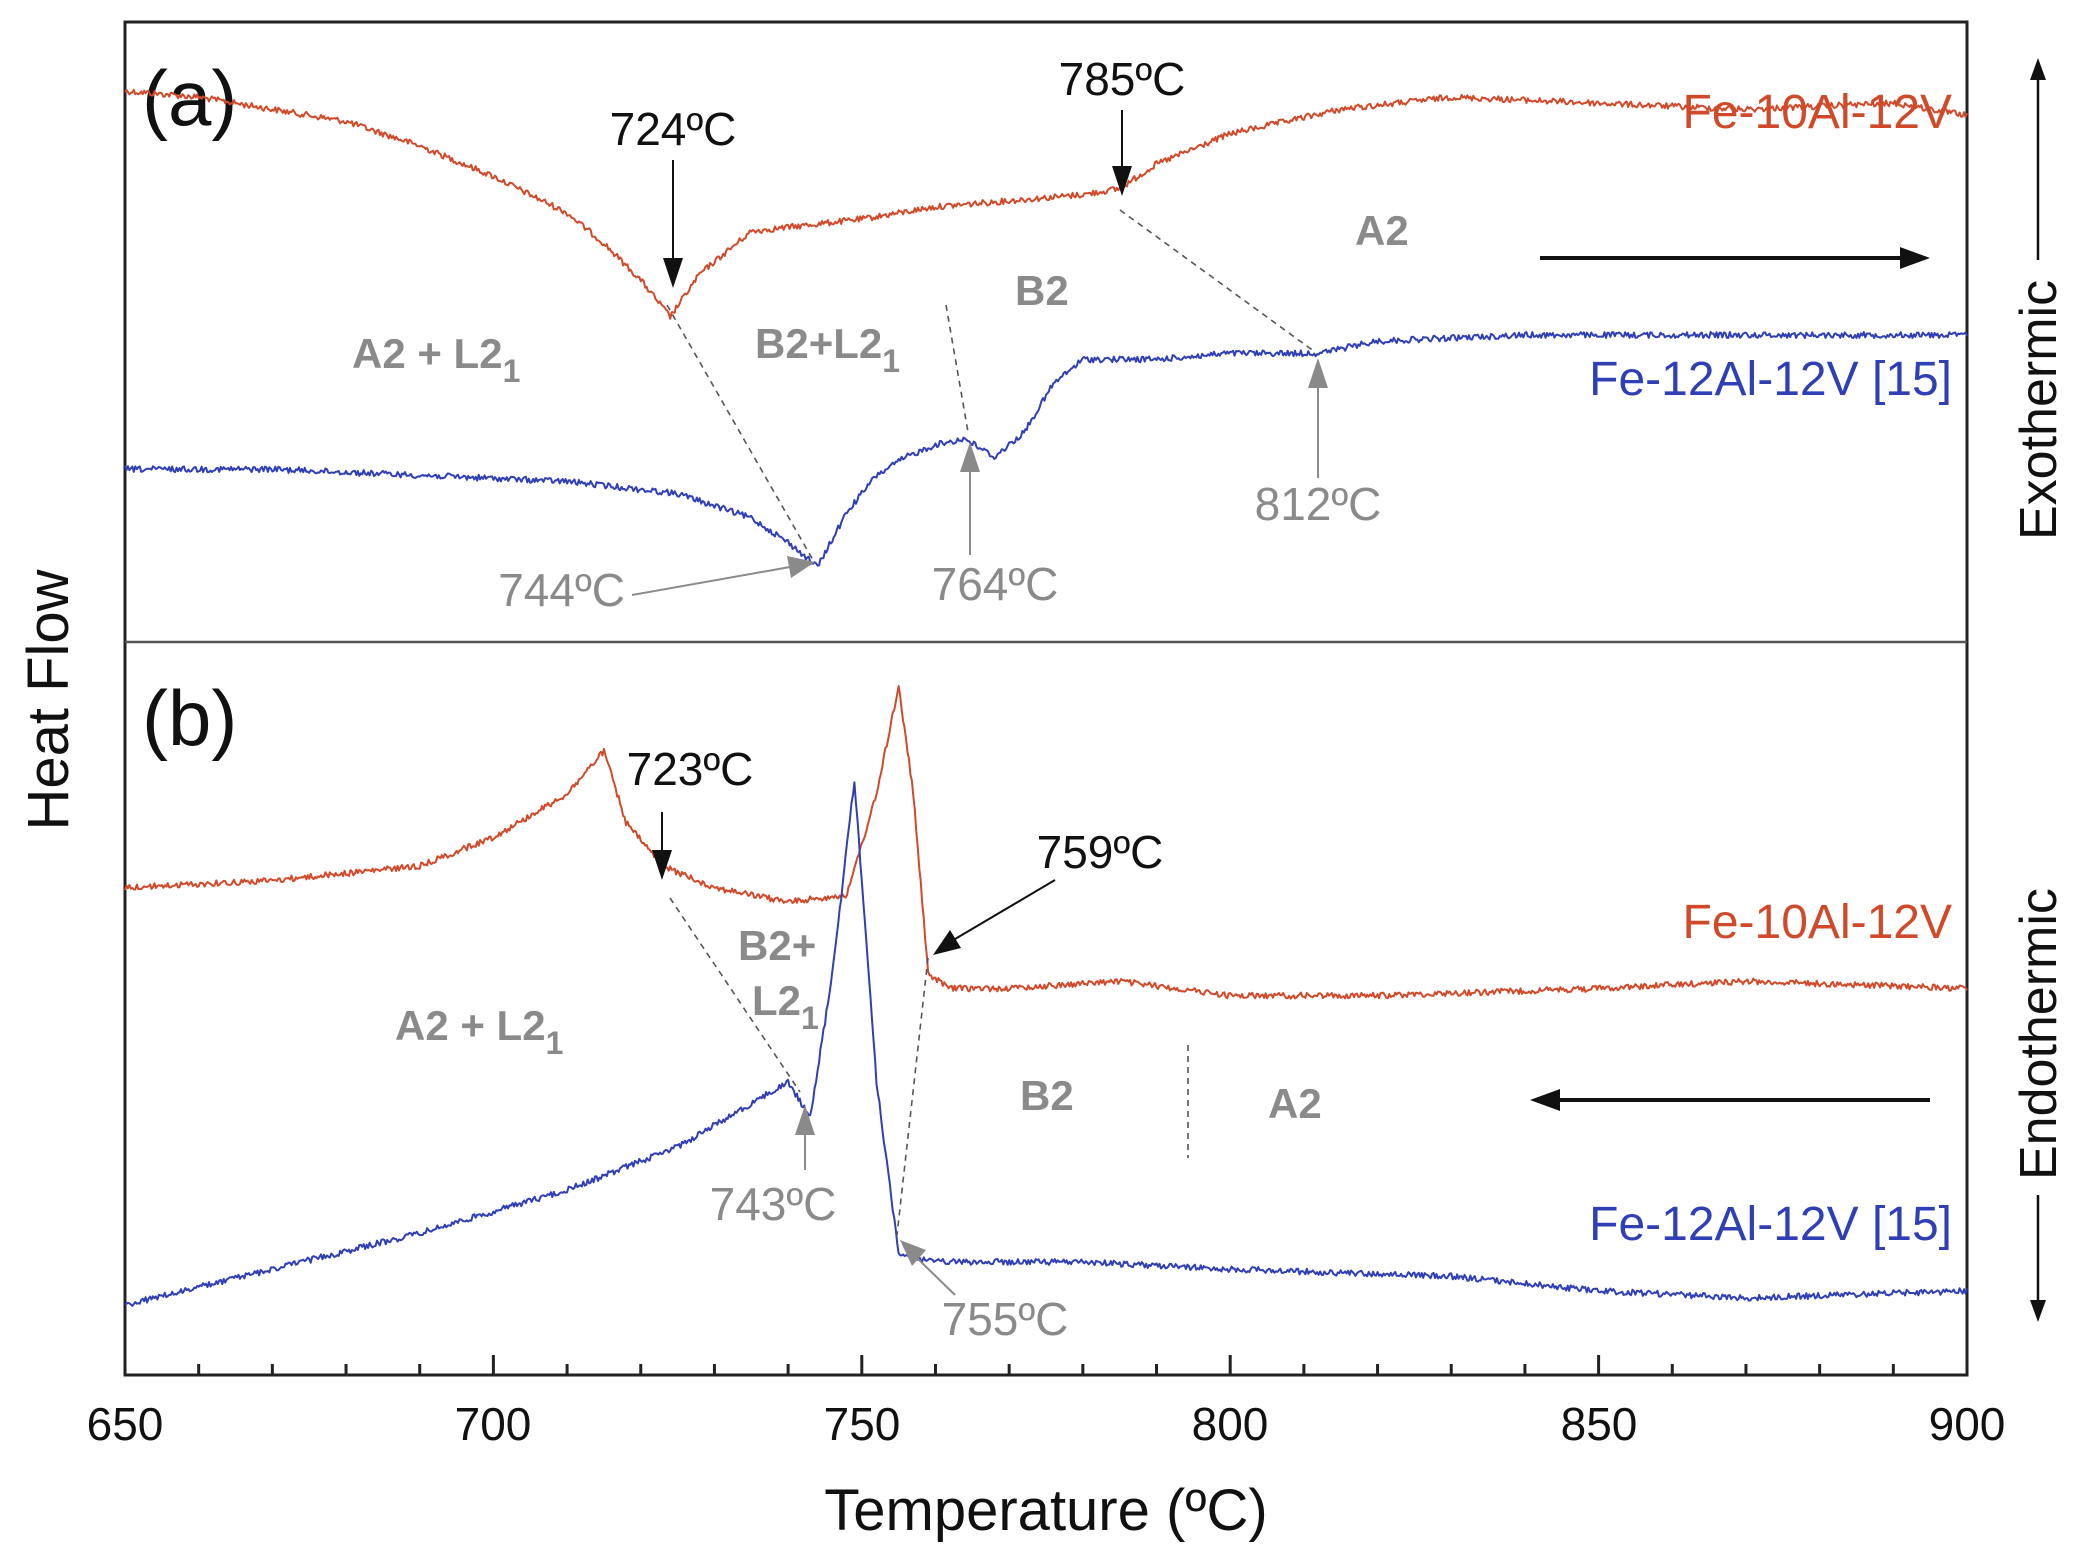 This screenshot has height=1560, width=2073. I want to click on phase-text: L2, so click(776, 1000).